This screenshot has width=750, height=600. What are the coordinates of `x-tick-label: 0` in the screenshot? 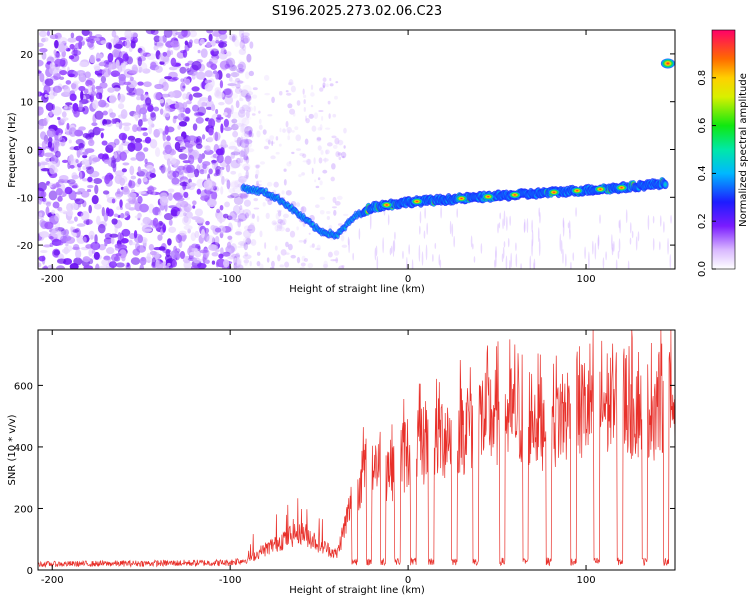 It's located at (408, 580).